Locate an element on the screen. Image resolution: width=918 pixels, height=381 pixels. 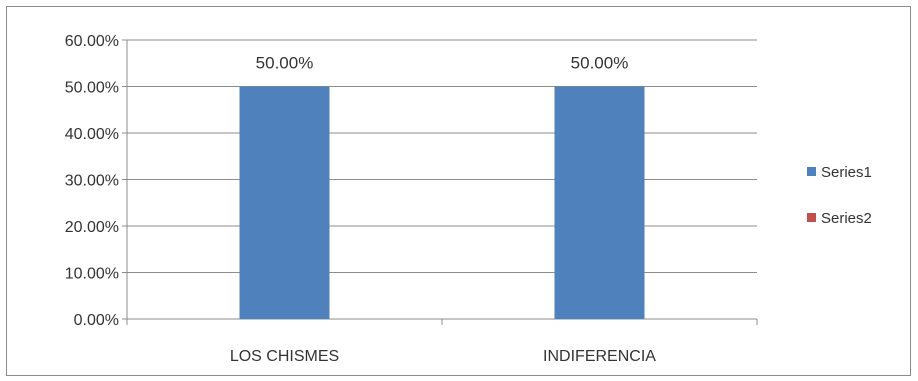
legend-label: Series1 is located at coordinates (846, 172).